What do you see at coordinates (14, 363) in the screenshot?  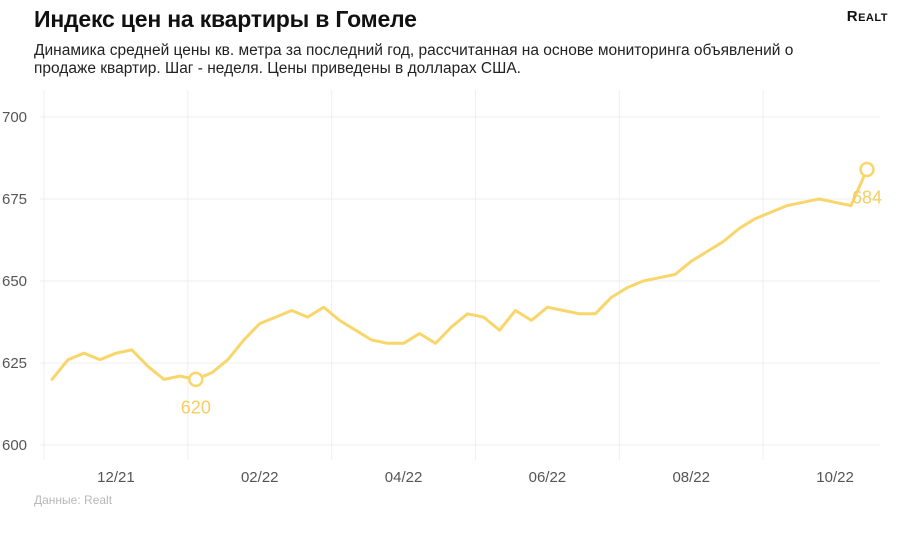 I see `y-tick-label-625: 625` at bounding box center [14, 363].